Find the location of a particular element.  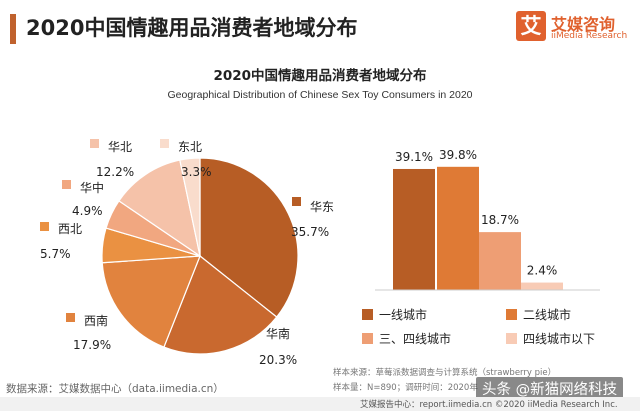

bar-value-label: 18.7% is located at coordinates (500, 220).